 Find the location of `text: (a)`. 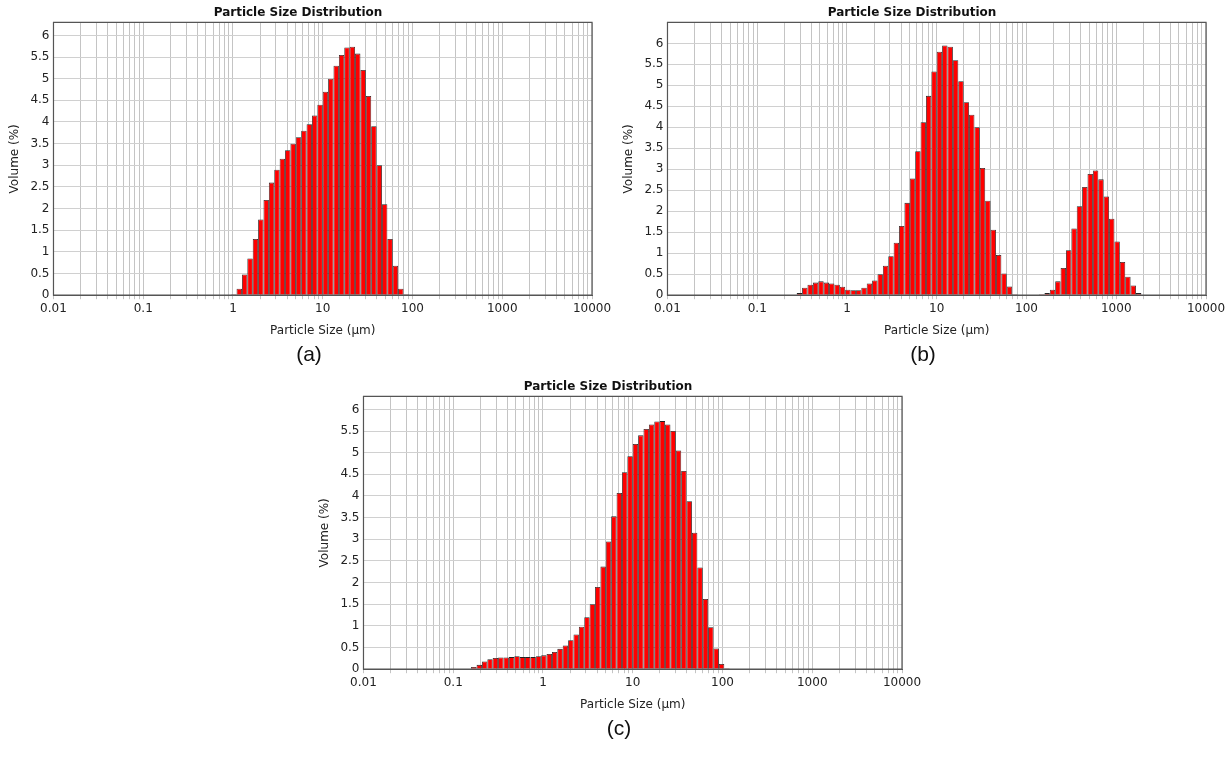

text: (a) is located at coordinates (309, 354).